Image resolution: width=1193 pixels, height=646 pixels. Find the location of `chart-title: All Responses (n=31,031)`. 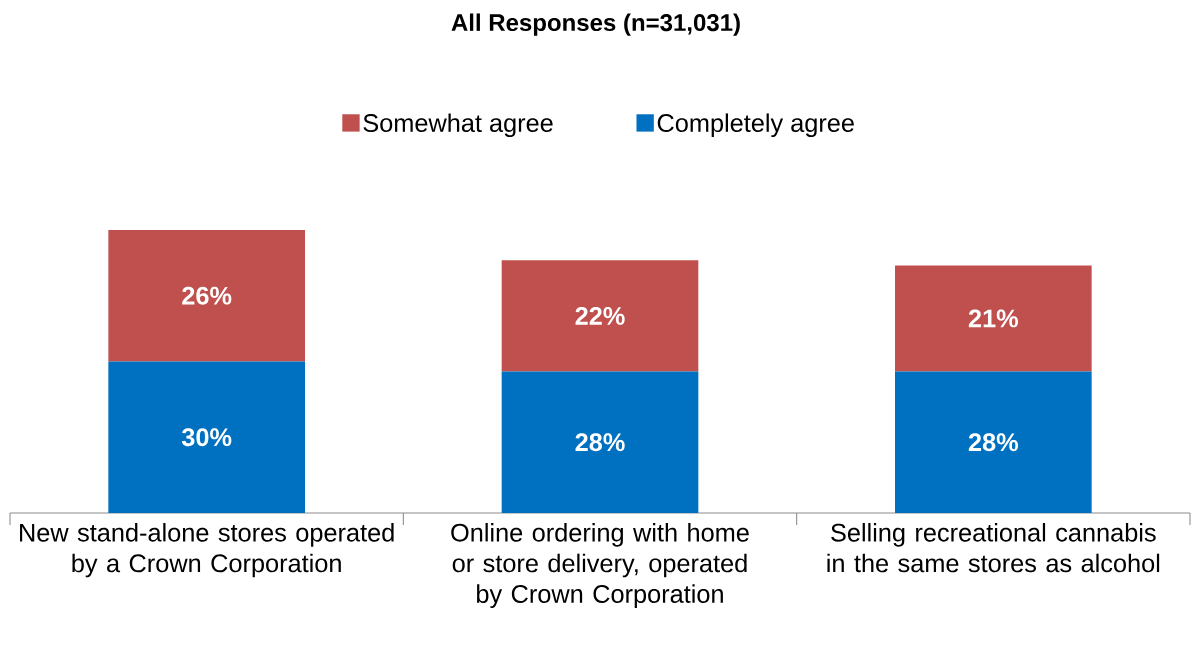

chart-title: All Responses (n=31,031) is located at coordinates (595, 24).